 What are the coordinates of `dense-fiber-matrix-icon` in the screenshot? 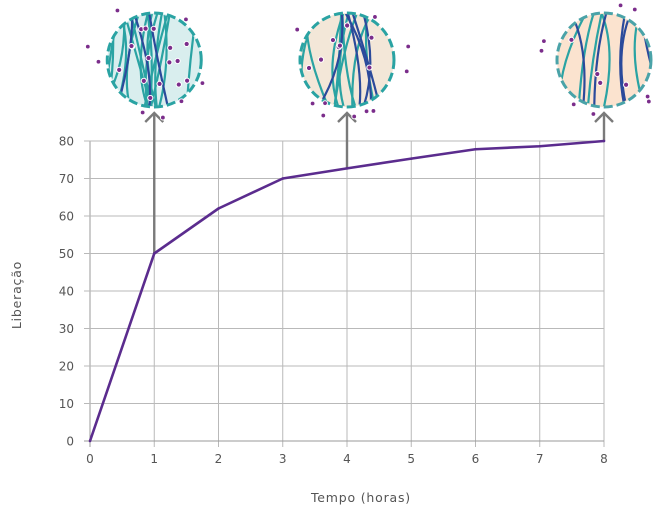 It's located at (145, 64).